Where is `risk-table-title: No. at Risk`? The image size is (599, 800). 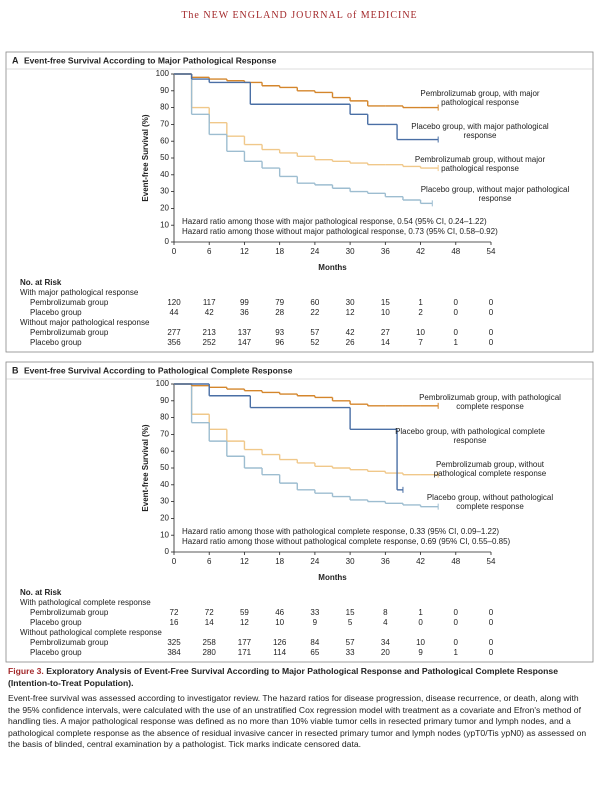
risk-table-title: No. at Risk is located at coordinates (41, 592).